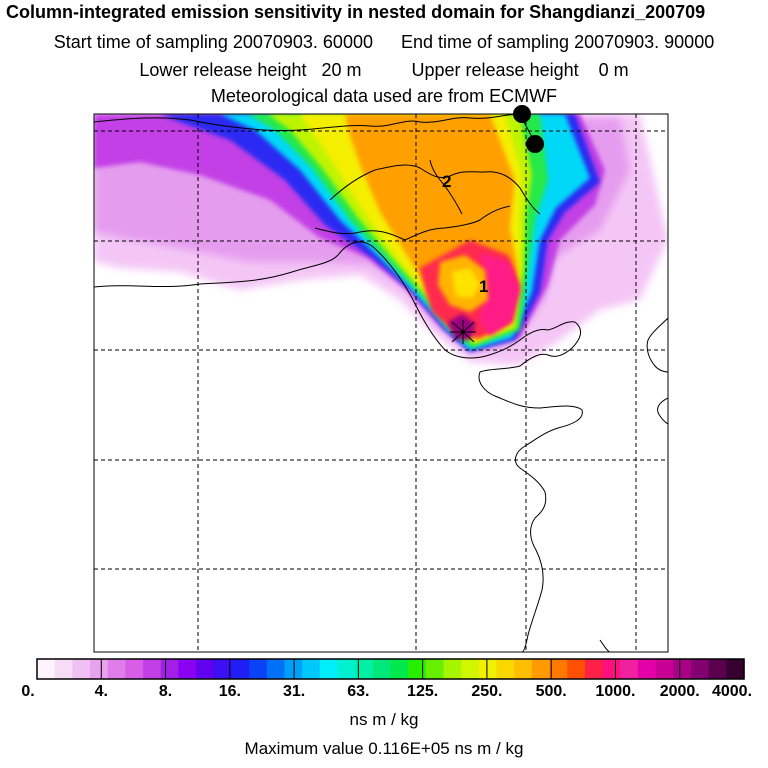  I want to click on colorbar-tick-label: 250., so click(487, 691).